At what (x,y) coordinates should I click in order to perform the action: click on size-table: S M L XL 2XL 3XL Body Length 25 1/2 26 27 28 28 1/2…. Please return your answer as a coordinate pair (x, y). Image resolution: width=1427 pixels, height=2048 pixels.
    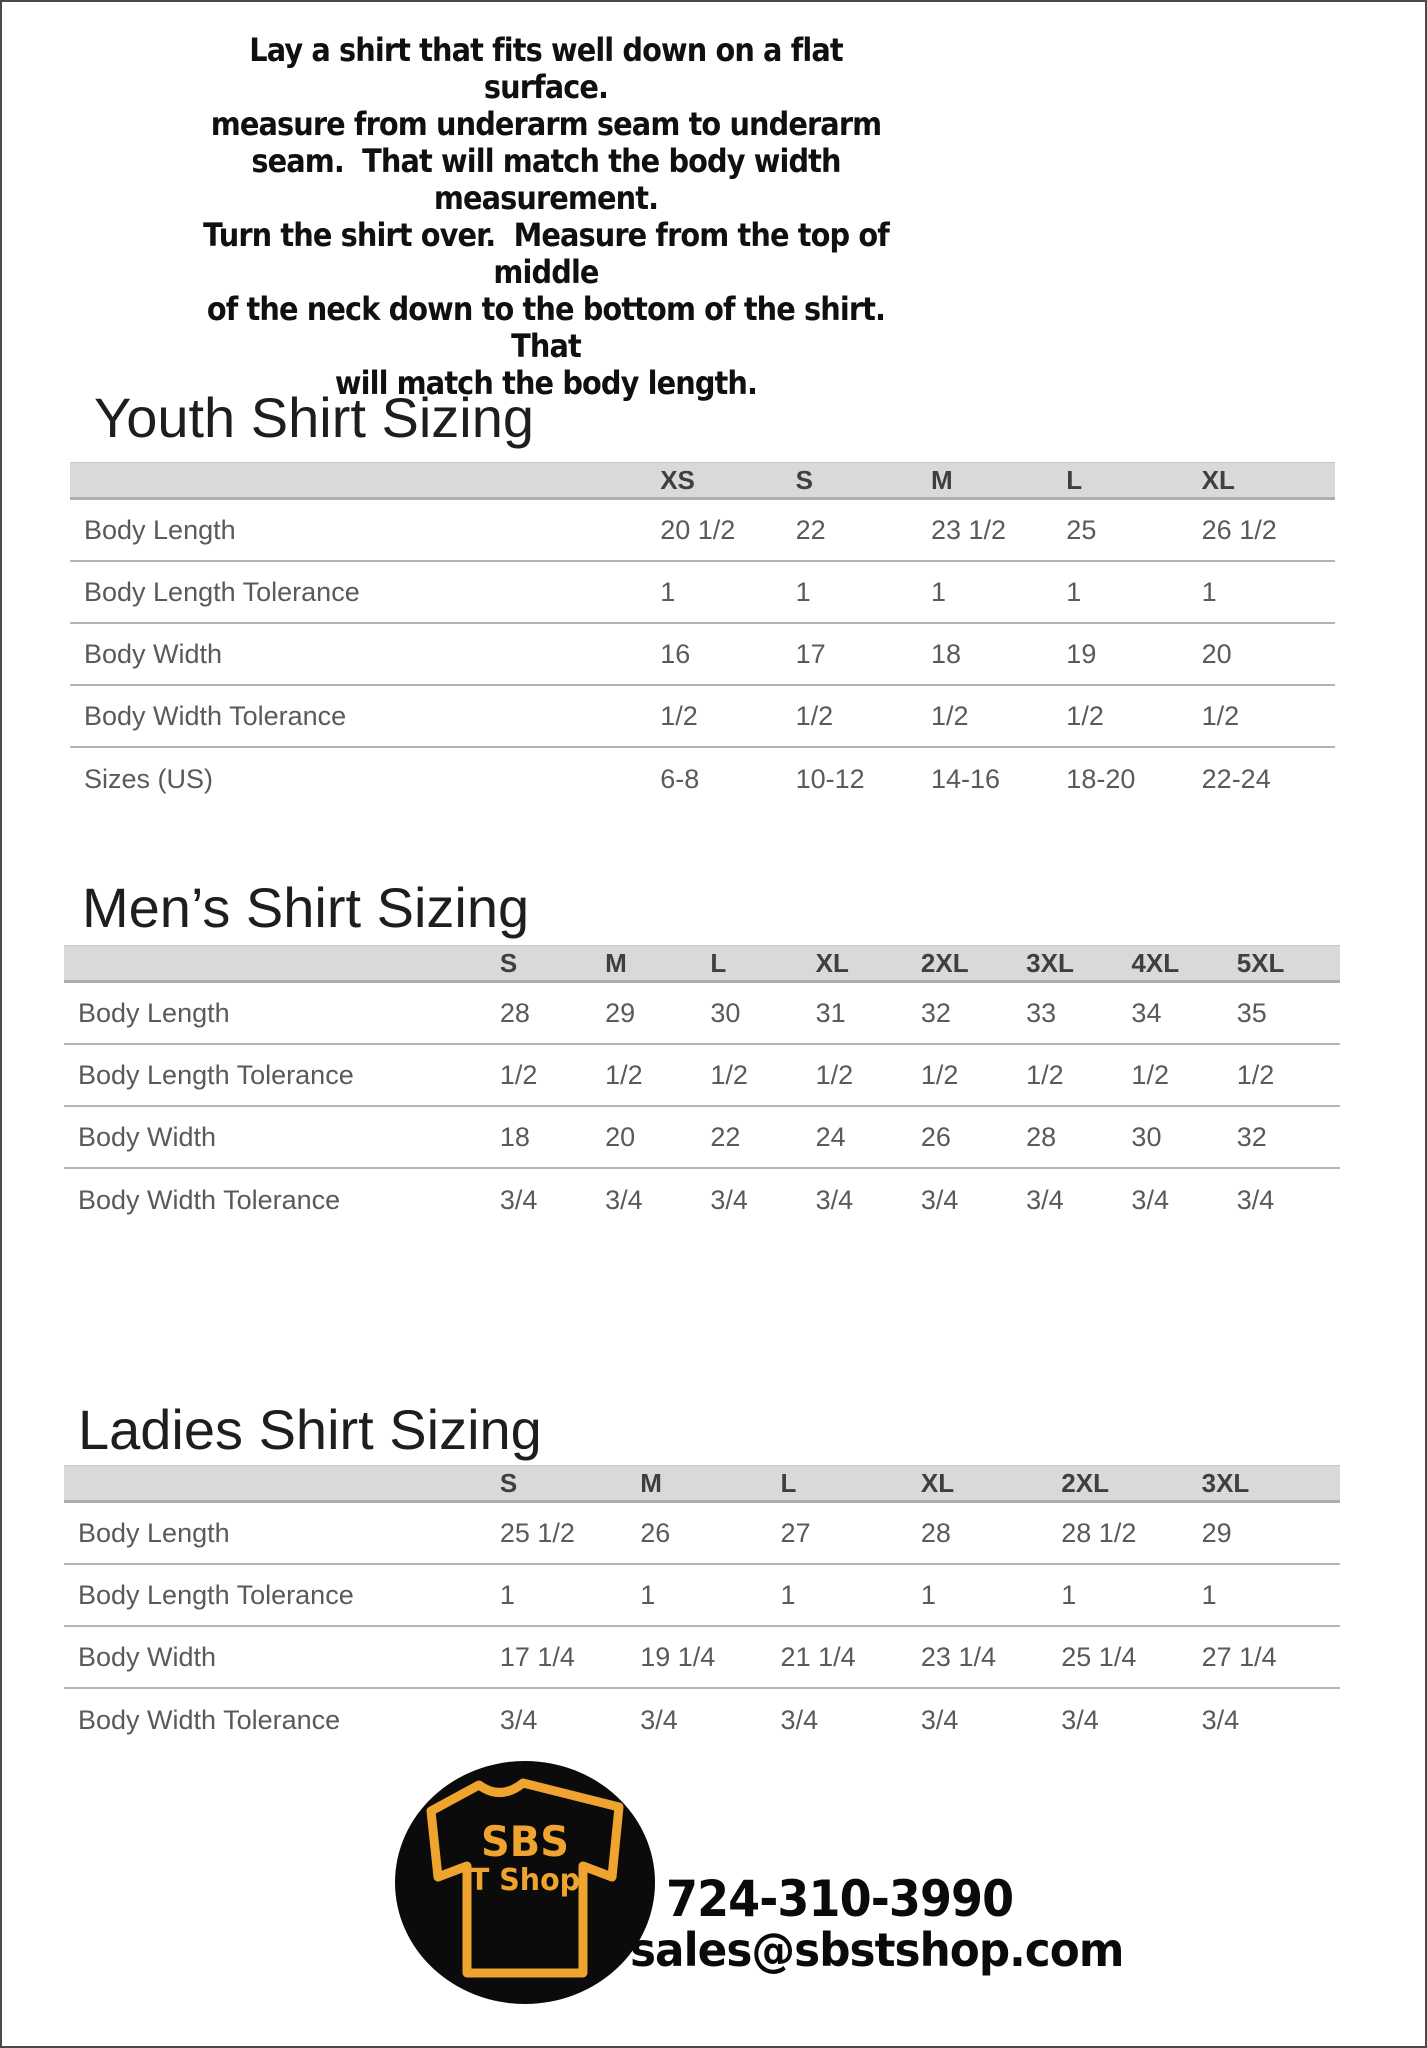
    Looking at the image, I should click on (702, 1608).